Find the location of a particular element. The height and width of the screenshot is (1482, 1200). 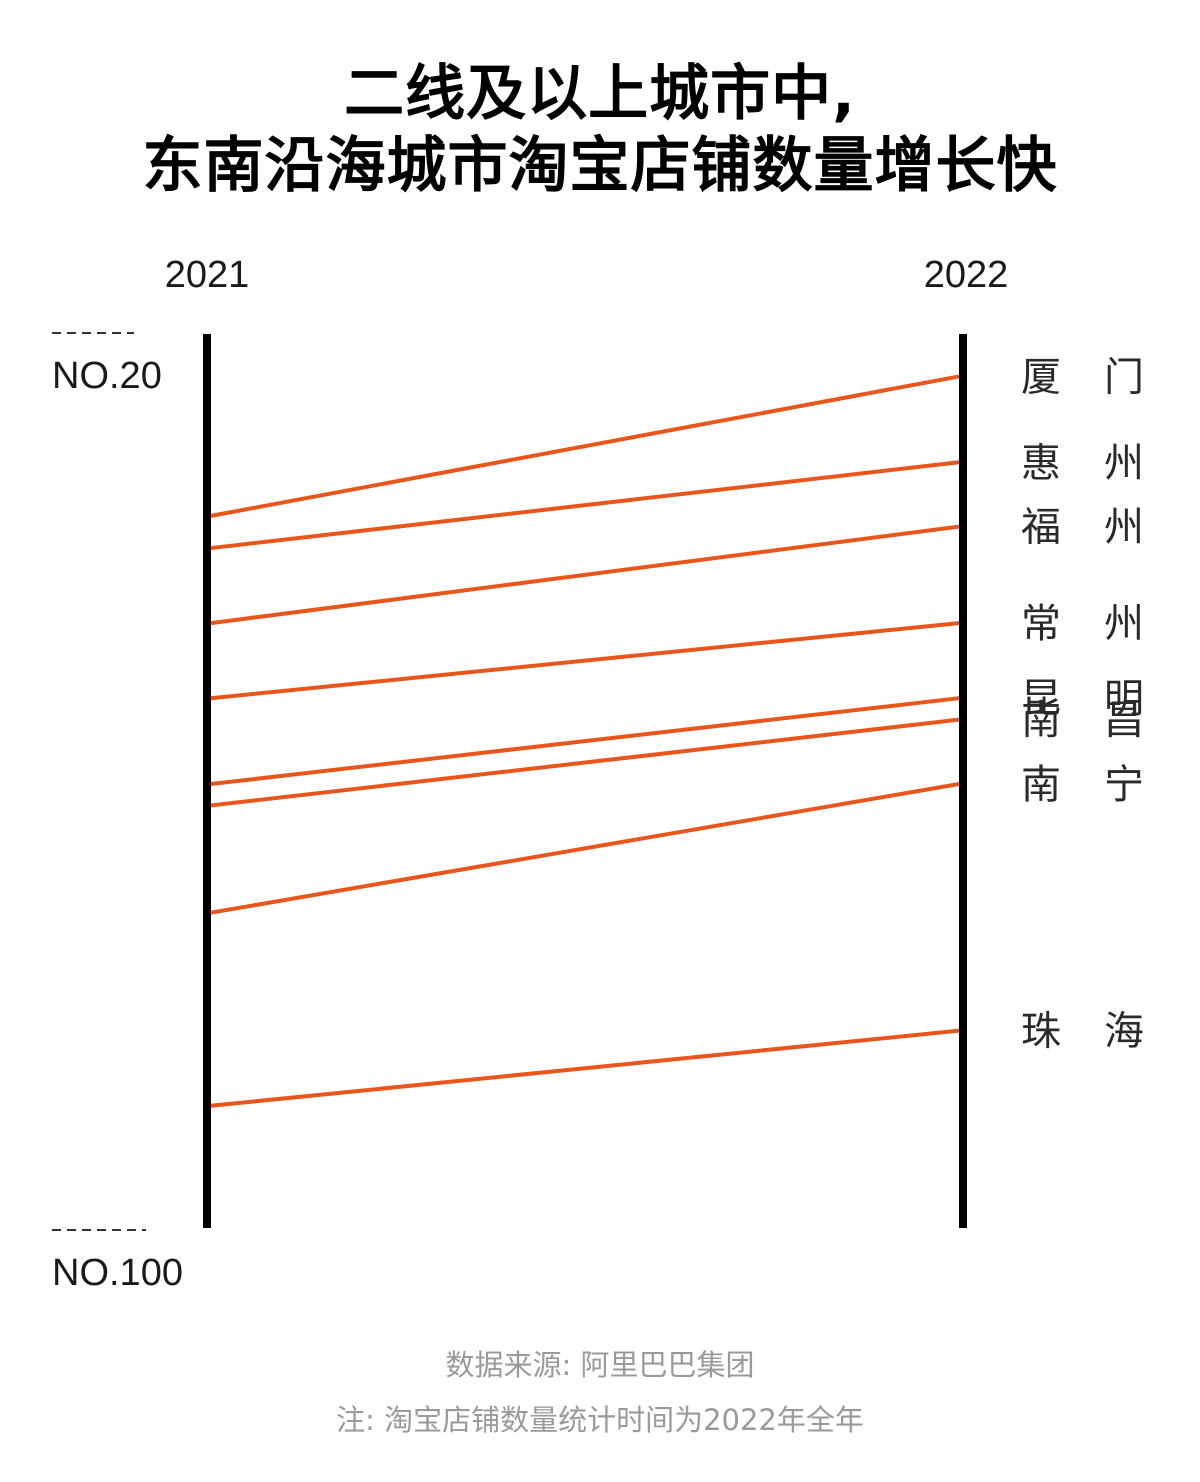

statistics-note: 注: 淘宝店铺数量统计时间为2022年全年 is located at coordinates (600, 1420).